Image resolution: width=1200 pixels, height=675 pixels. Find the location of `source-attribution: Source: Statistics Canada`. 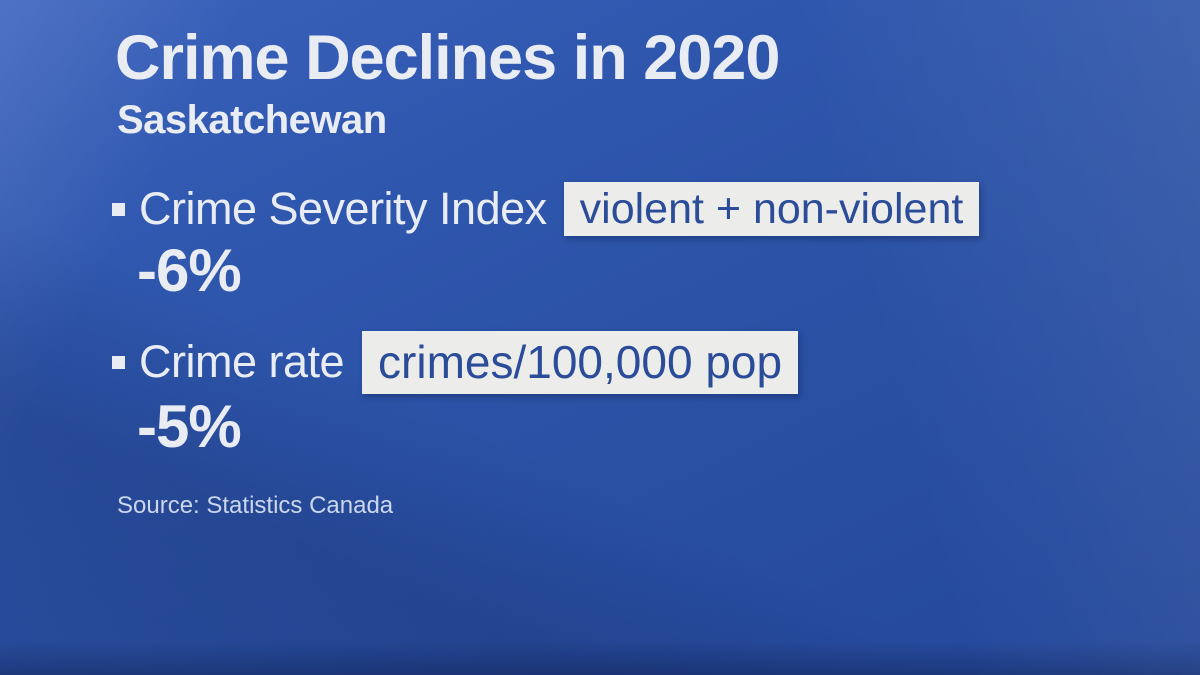

source-attribution: Source: Statistics Canada is located at coordinates (255, 505).